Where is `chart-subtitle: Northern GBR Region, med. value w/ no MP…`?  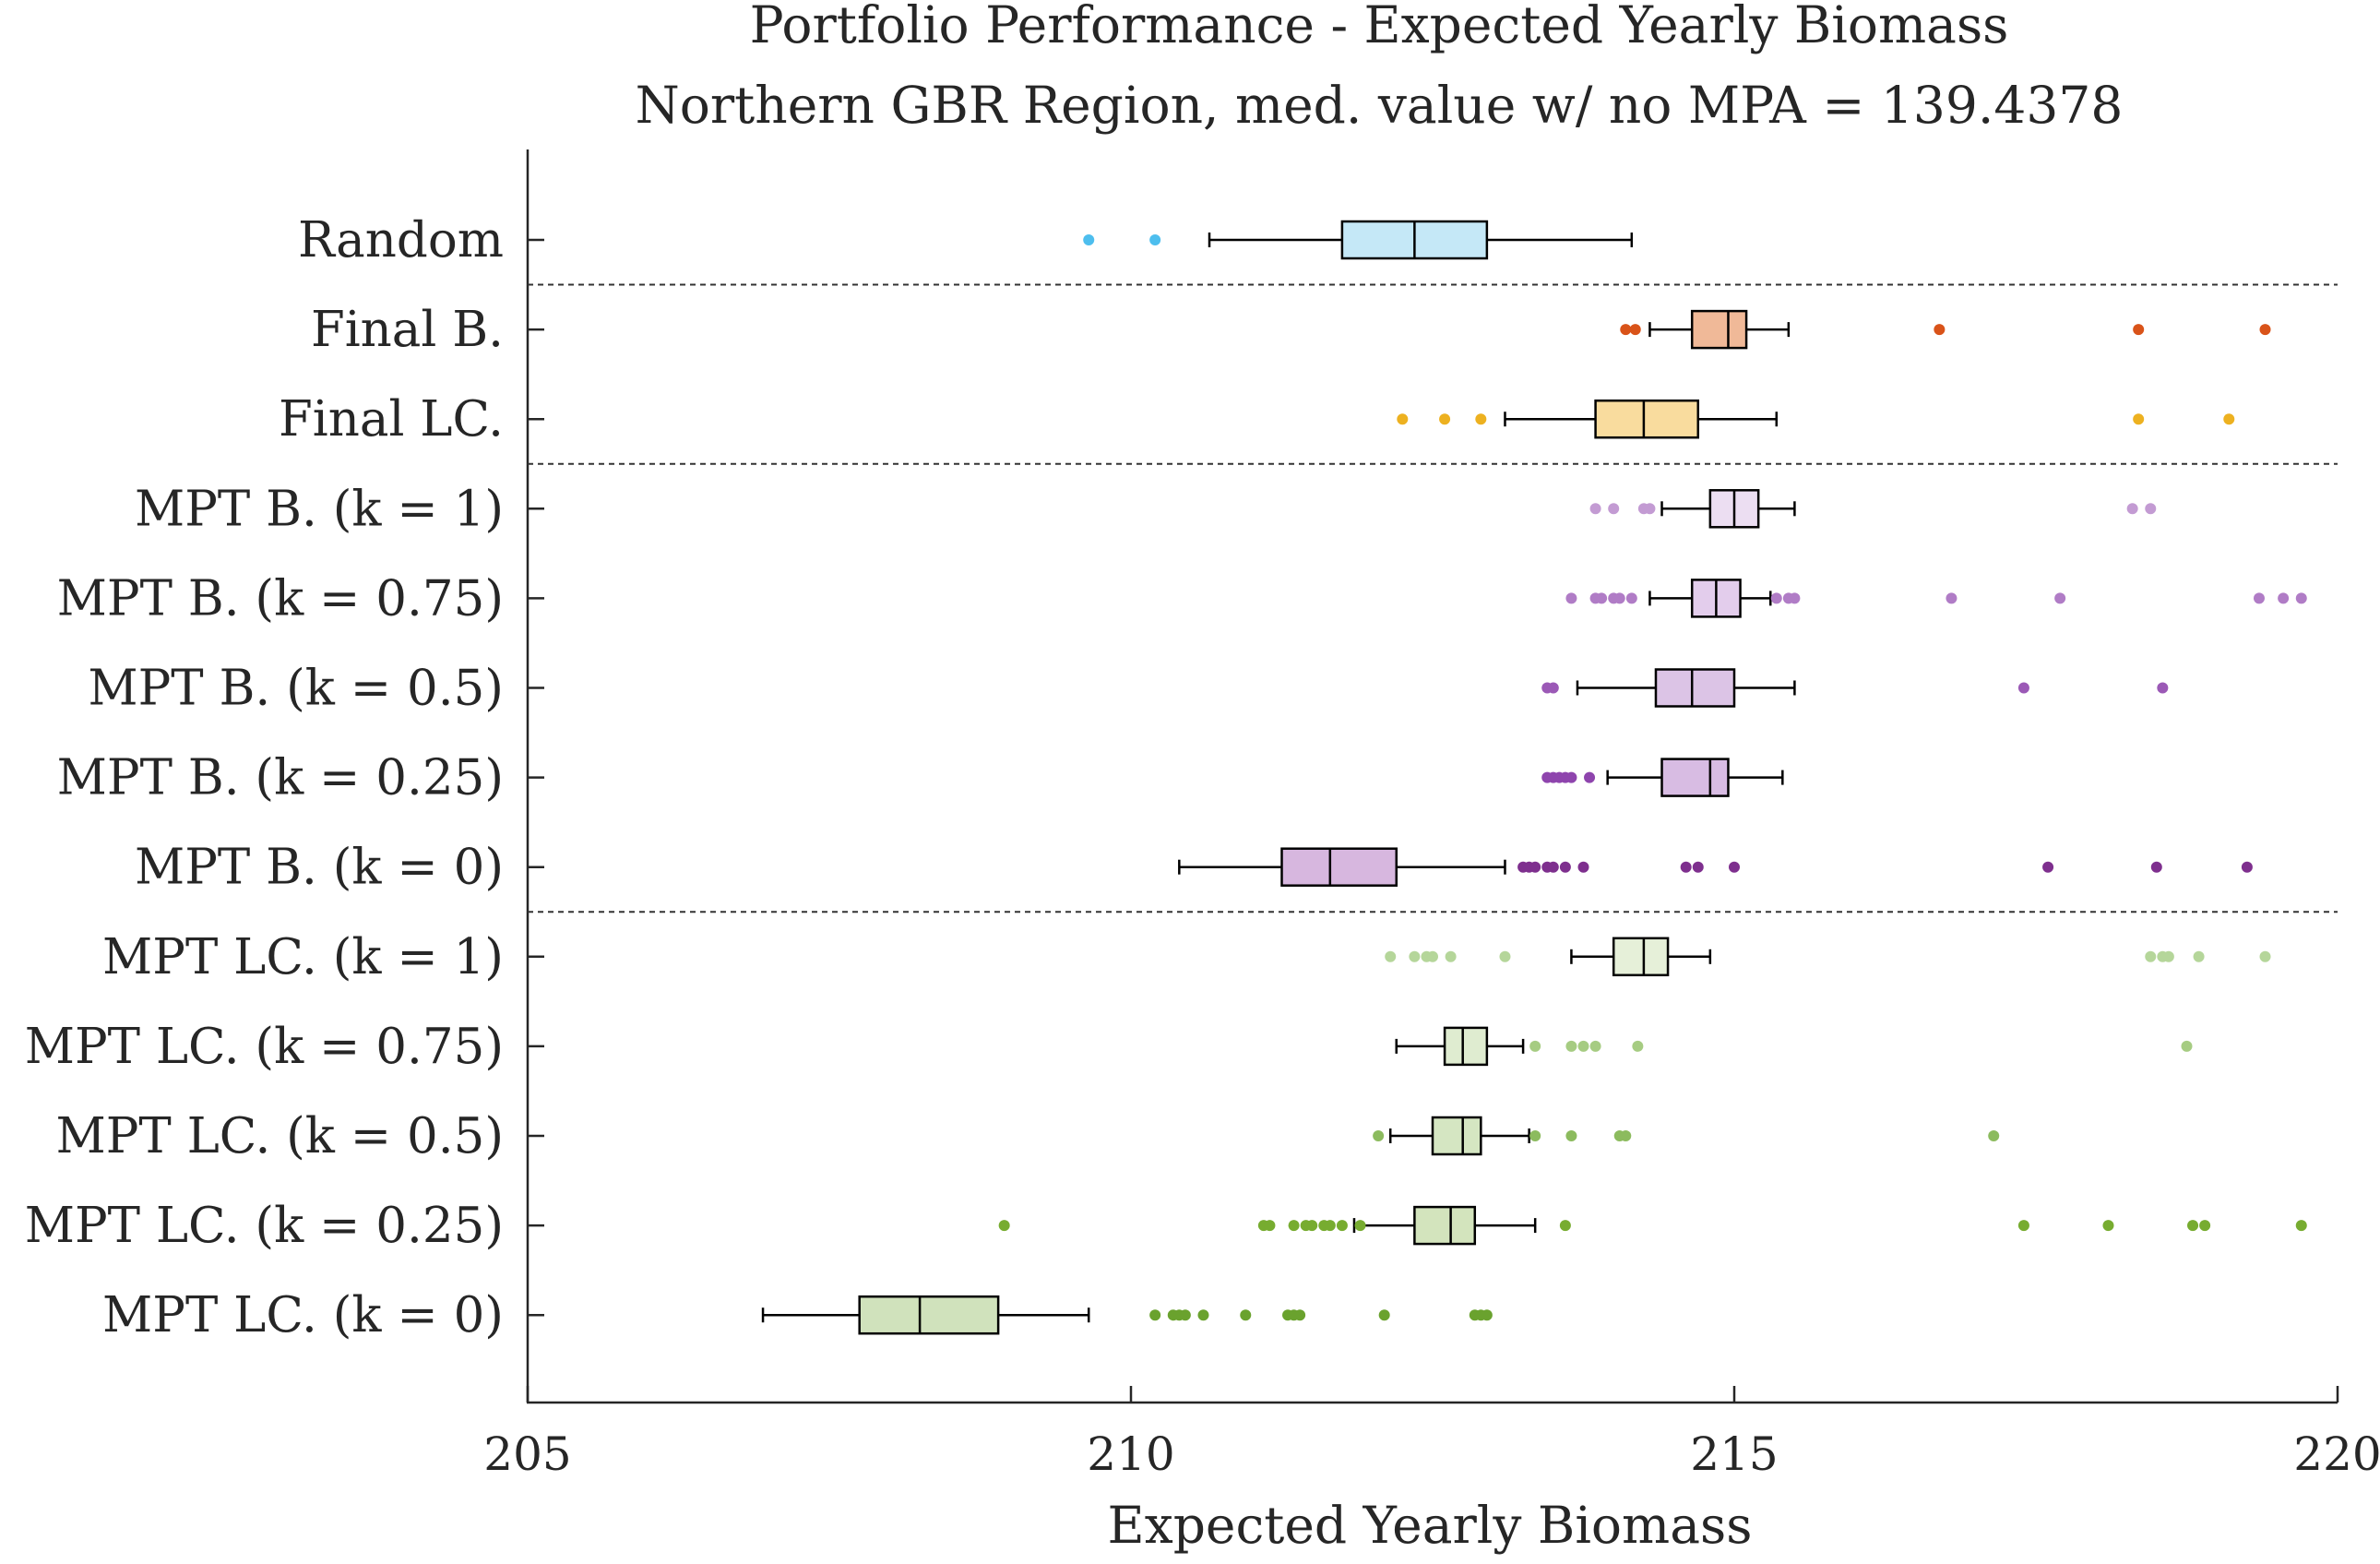
chart-subtitle: Northern GBR Region, med. value w/ no MP… is located at coordinates (1380, 105).